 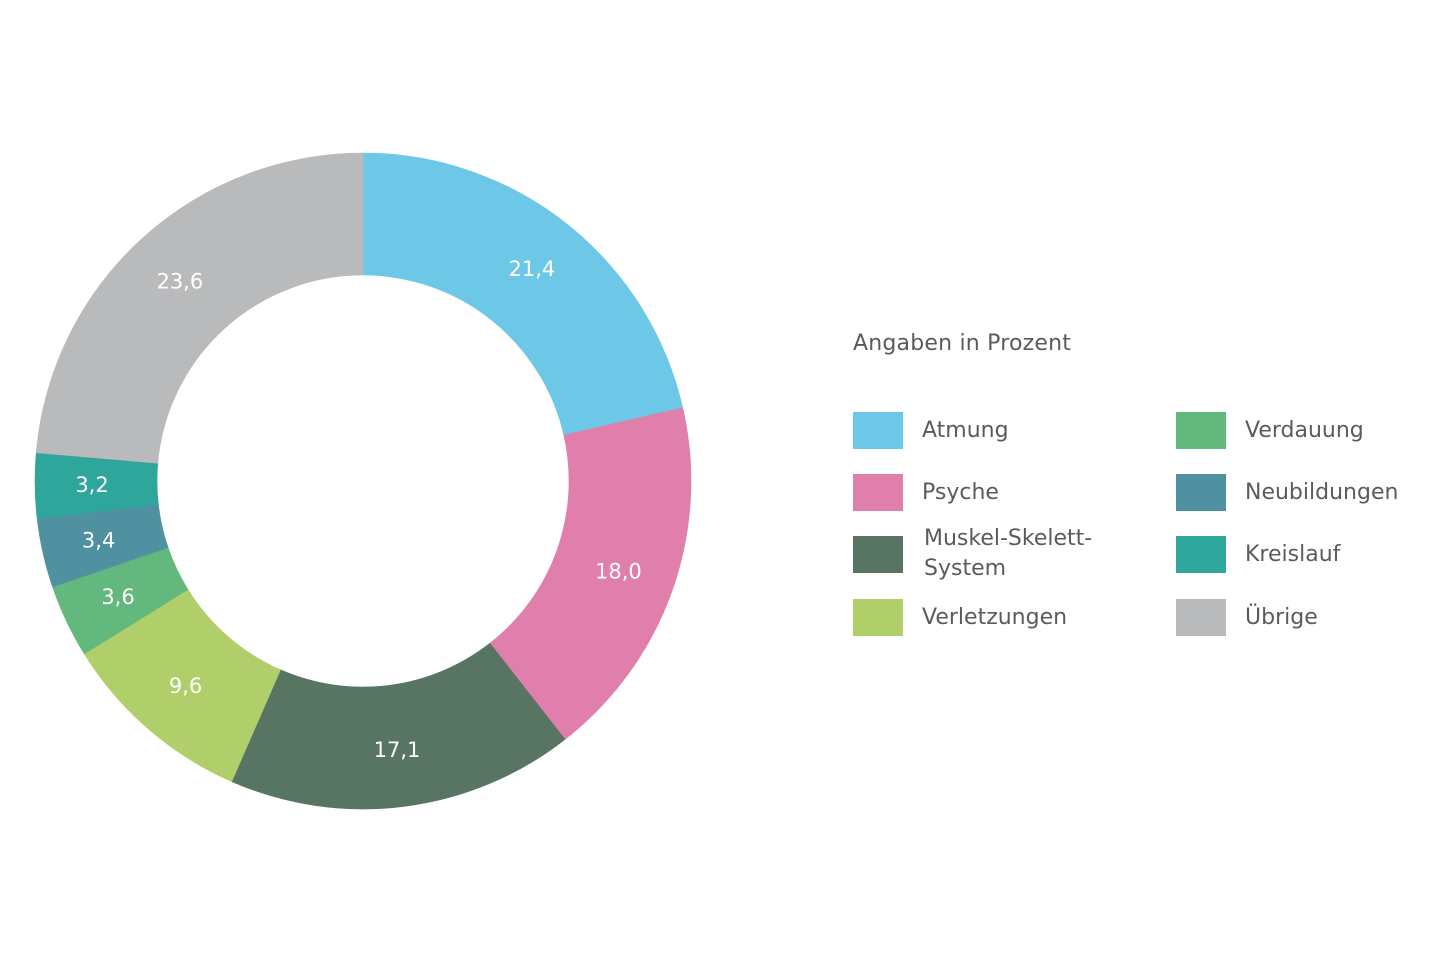 I want to click on legend-item-muskel-skelett-system: Muskel-Skelett- System, so click(x=972, y=554).